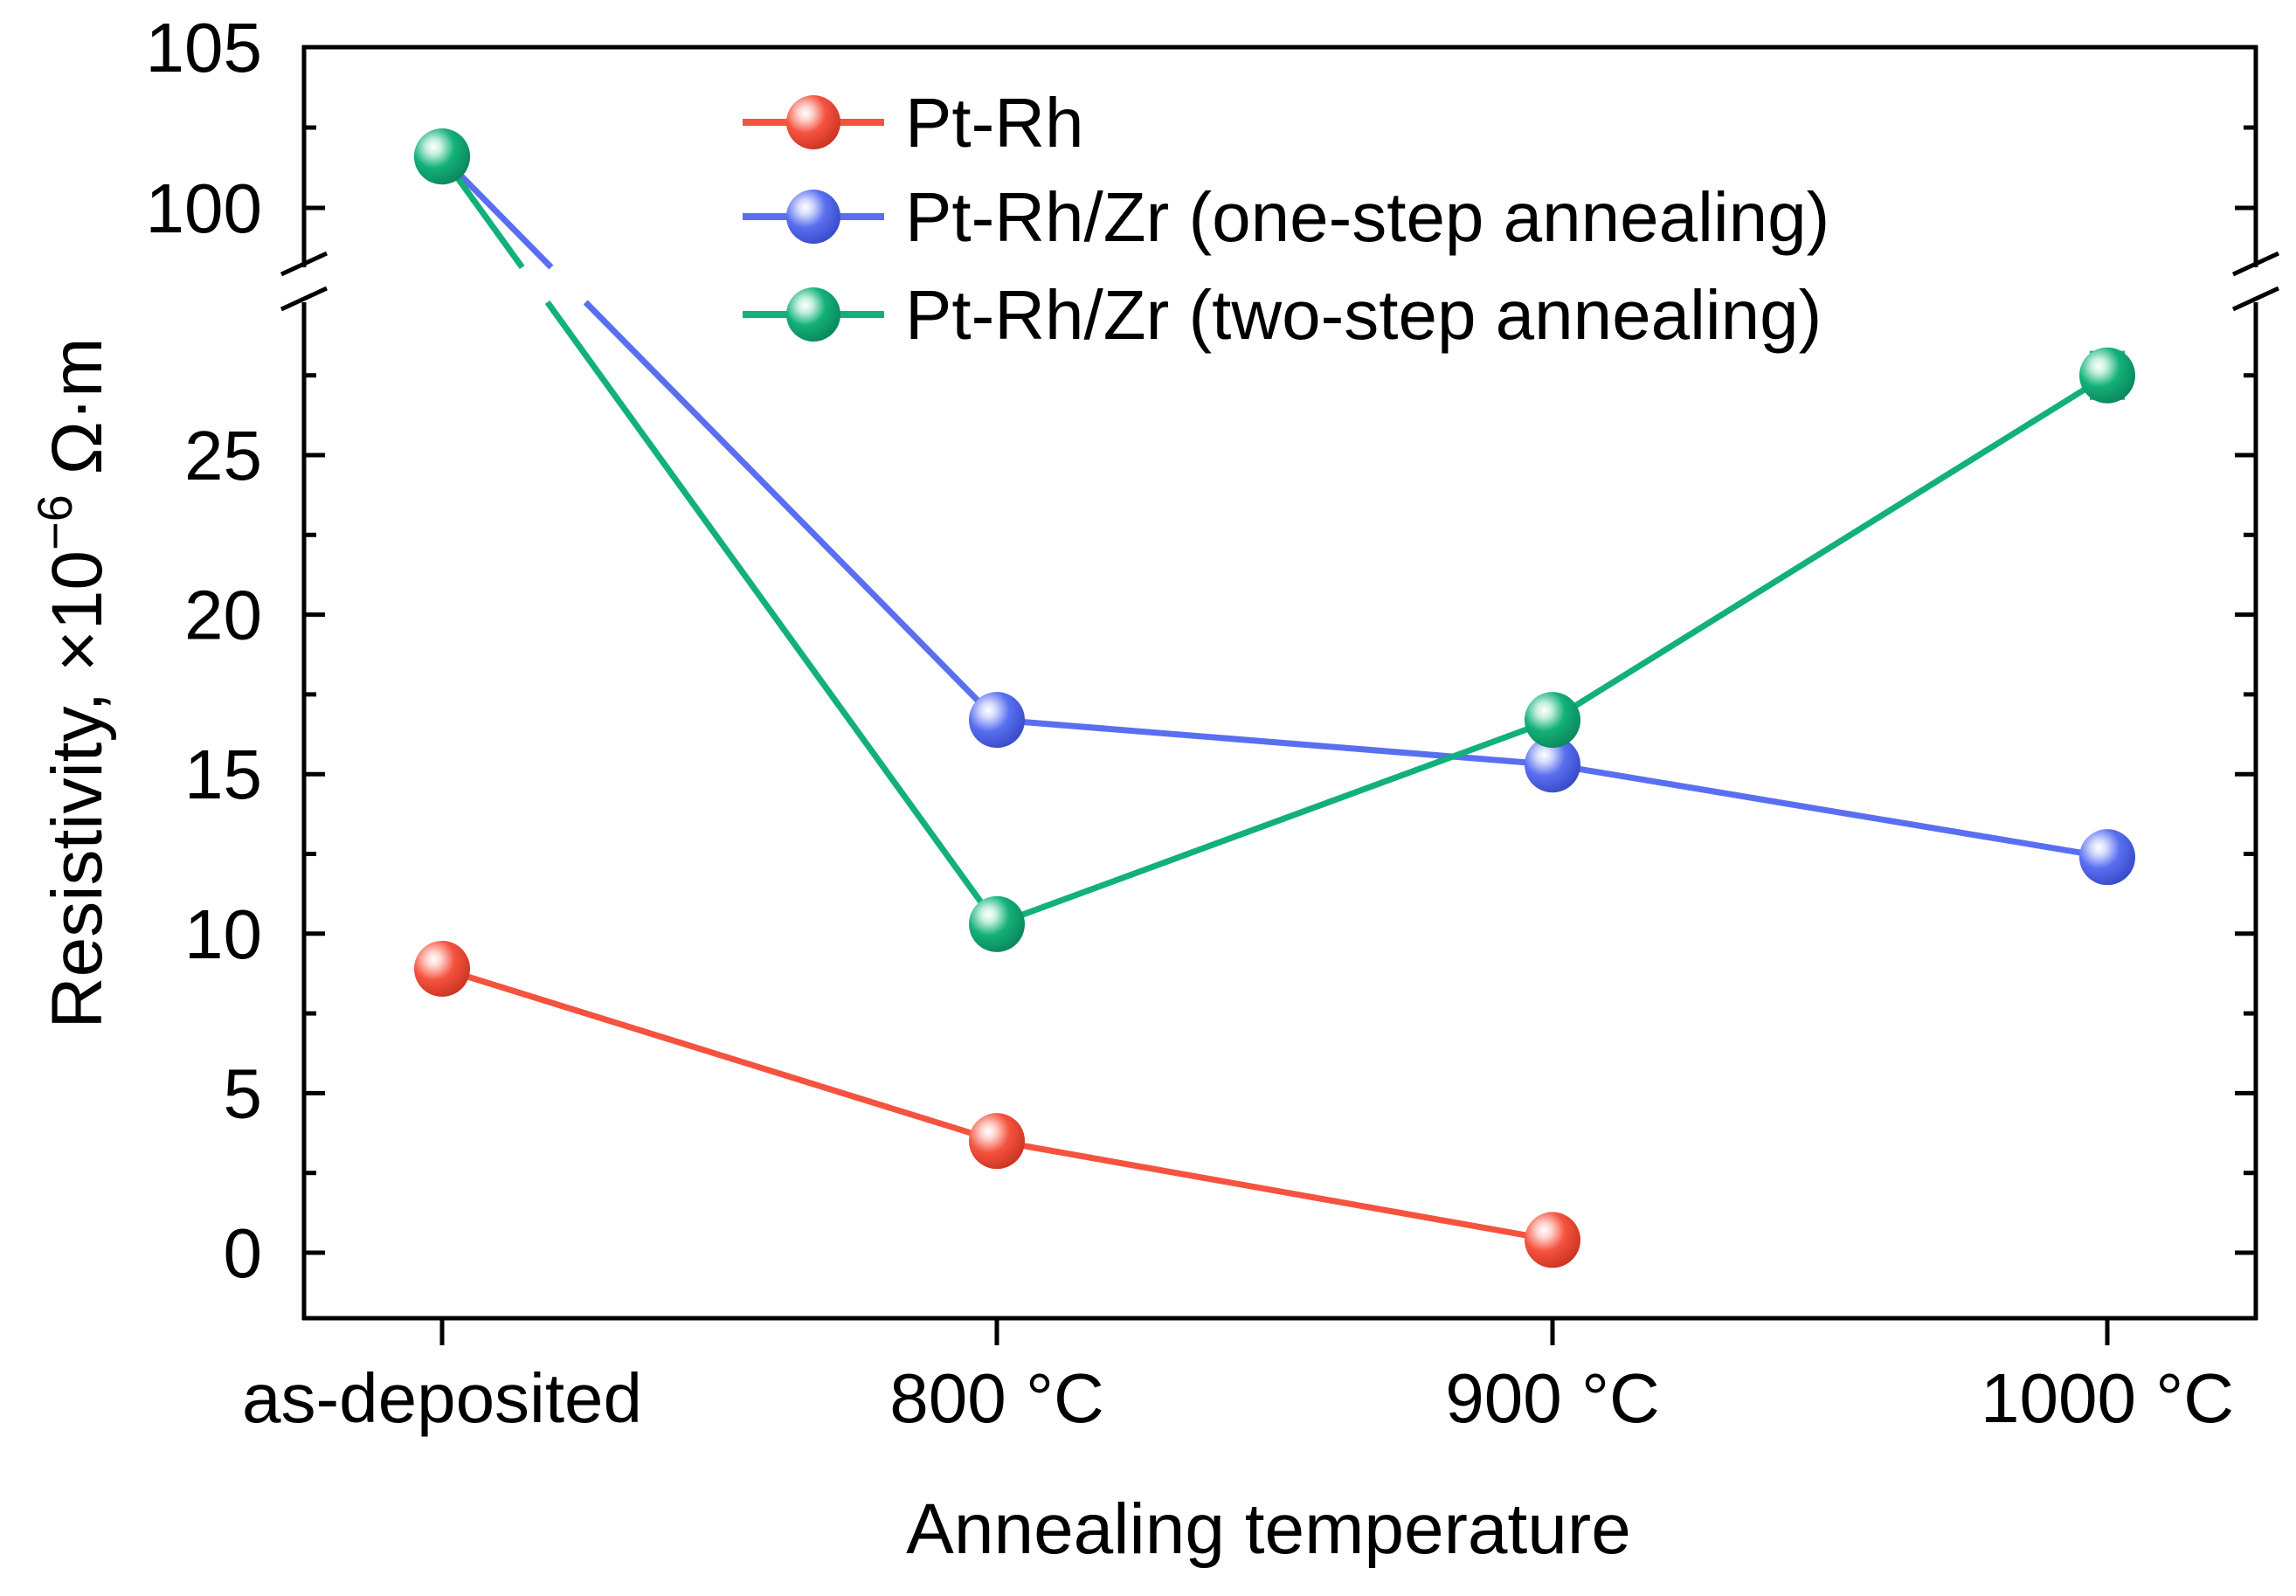 This screenshot has width=2296, height=1596. Describe the element at coordinates (77, 789) in the screenshot. I see `y-axis-title-main: Resistivity, ×10` at that location.